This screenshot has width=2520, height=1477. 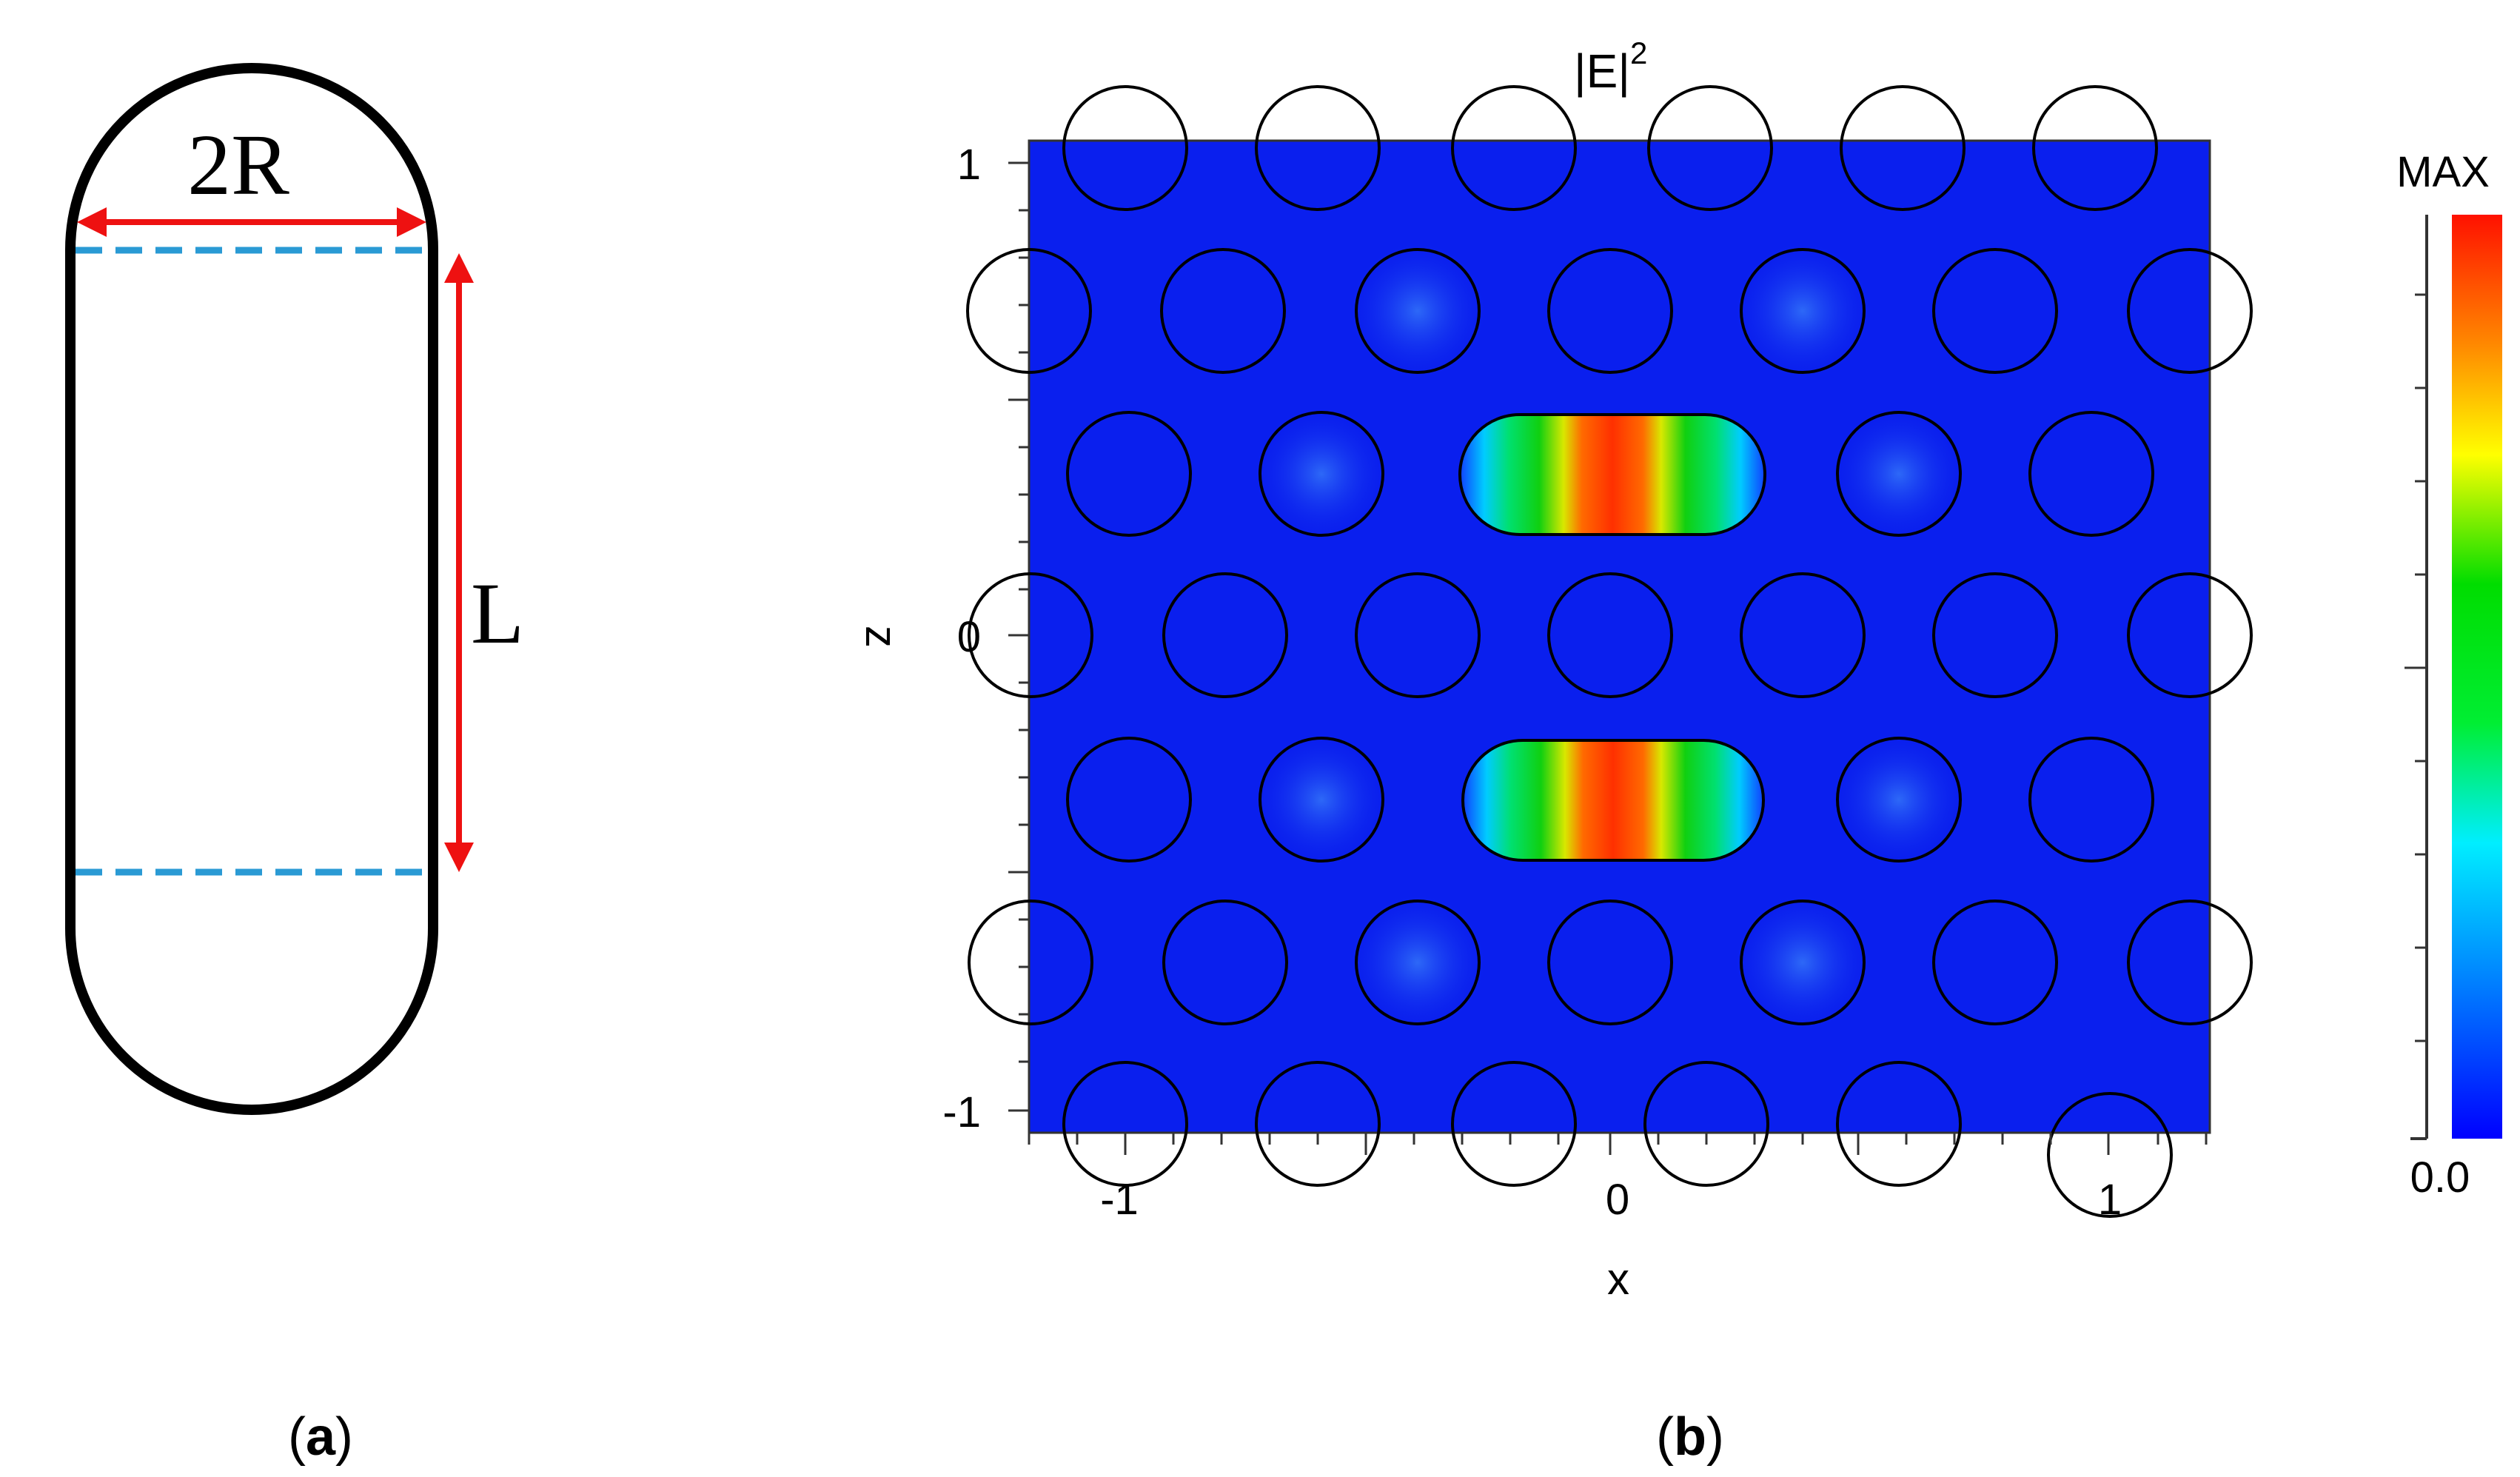 I want to click on lower-cavity-outline, so click(x=1613, y=800).